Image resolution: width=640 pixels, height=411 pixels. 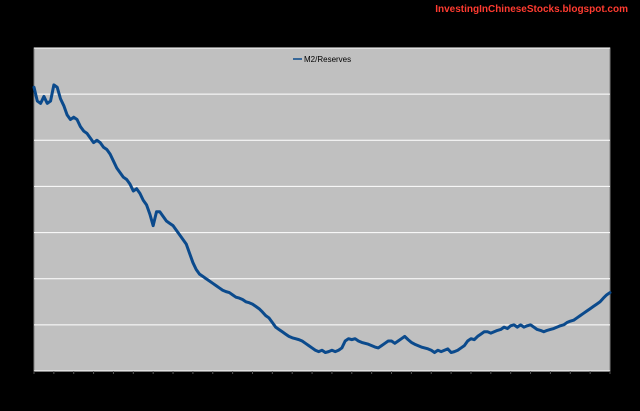 What do you see at coordinates (431, 380) in the screenshot?
I see `x-tick-label: 01-11` at bounding box center [431, 380].